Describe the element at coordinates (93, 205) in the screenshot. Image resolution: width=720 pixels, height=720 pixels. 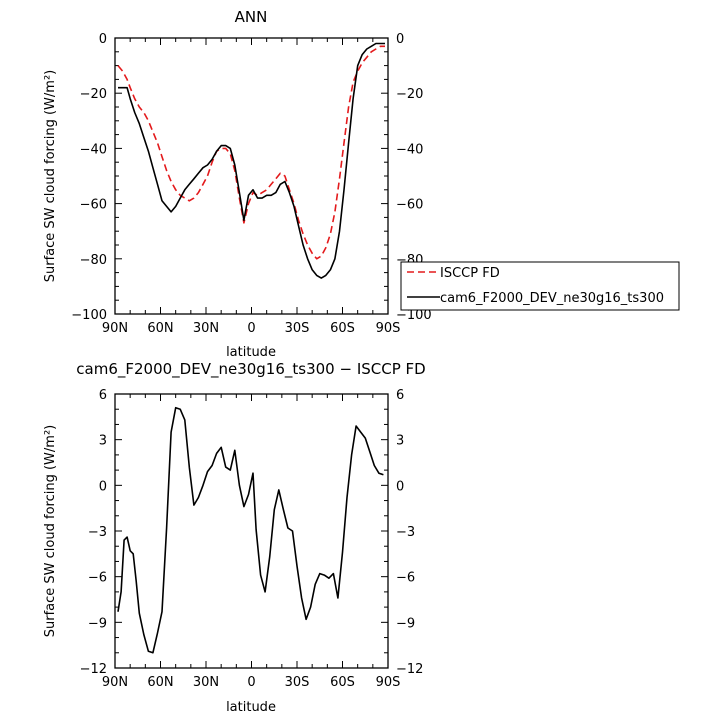
I see `top-y-tick-label-left: −60` at that location.